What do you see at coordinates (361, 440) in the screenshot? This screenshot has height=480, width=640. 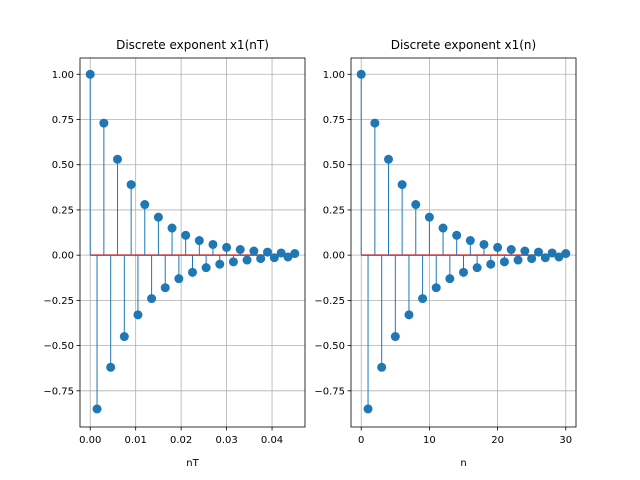 I see `x-tick-label: 0` at bounding box center [361, 440].